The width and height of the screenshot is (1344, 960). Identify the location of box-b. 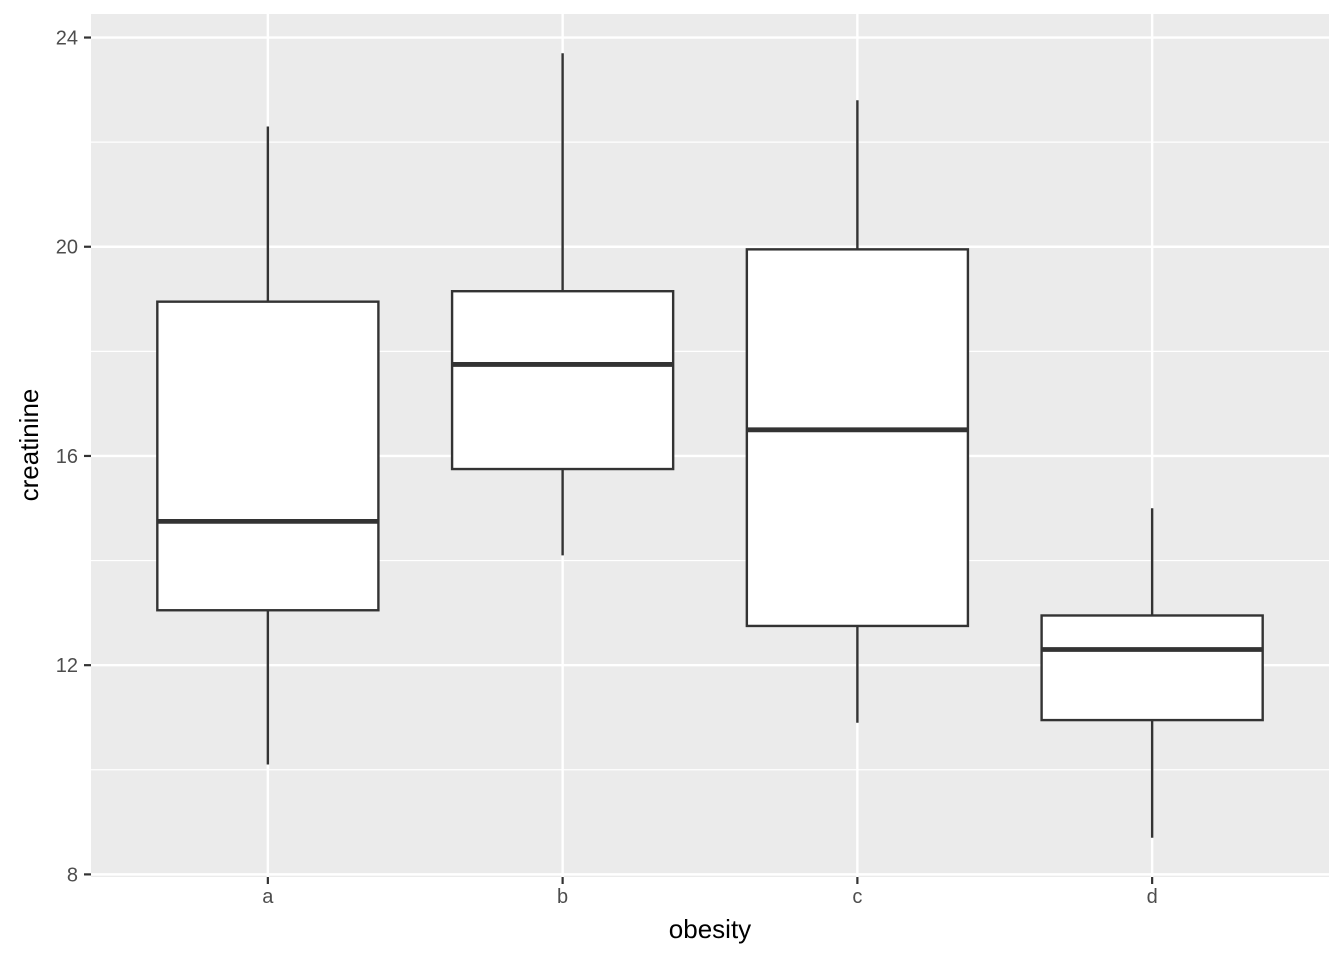
(562, 304).